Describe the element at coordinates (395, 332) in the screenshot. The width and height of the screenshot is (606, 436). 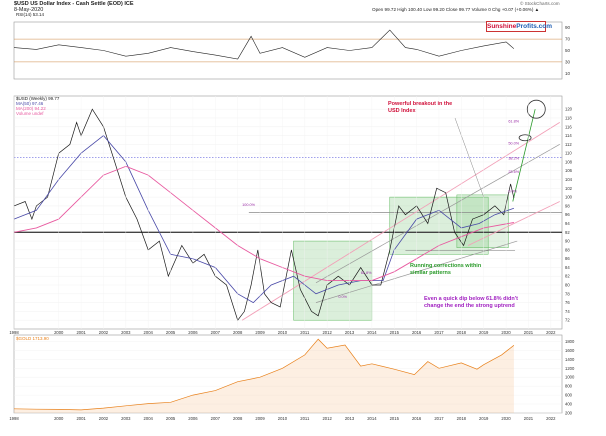
I see `x-tick-mid-2015: 2015` at that location.